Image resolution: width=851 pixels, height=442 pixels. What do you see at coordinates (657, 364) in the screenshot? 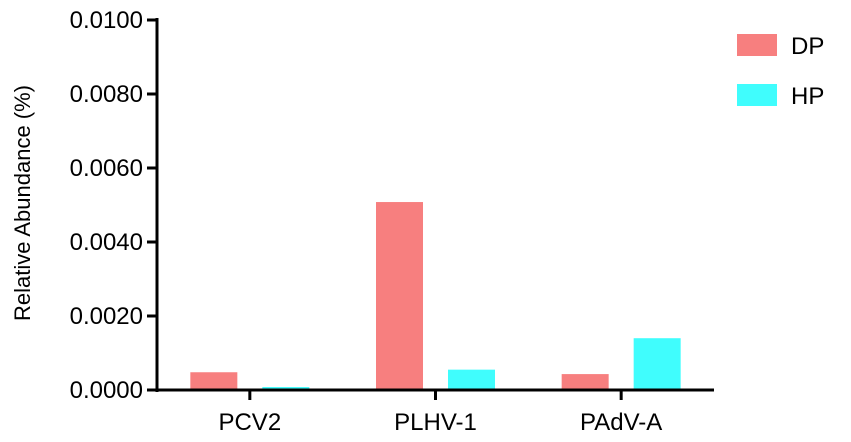
I see `bar-hp-padv-a` at bounding box center [657, 364].